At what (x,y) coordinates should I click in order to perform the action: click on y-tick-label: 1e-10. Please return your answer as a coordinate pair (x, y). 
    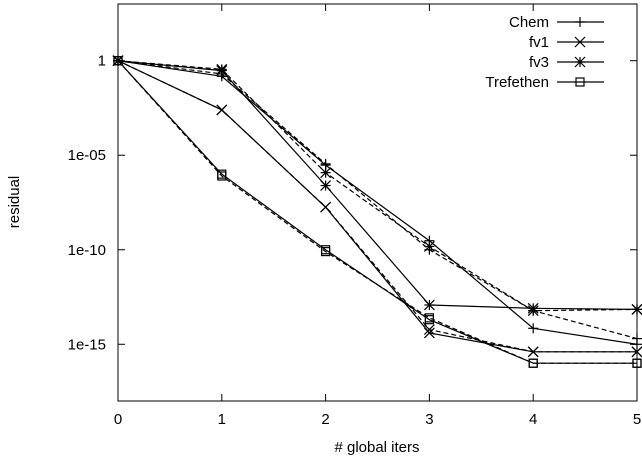
    Looking at the image, I should click on (87, 250).